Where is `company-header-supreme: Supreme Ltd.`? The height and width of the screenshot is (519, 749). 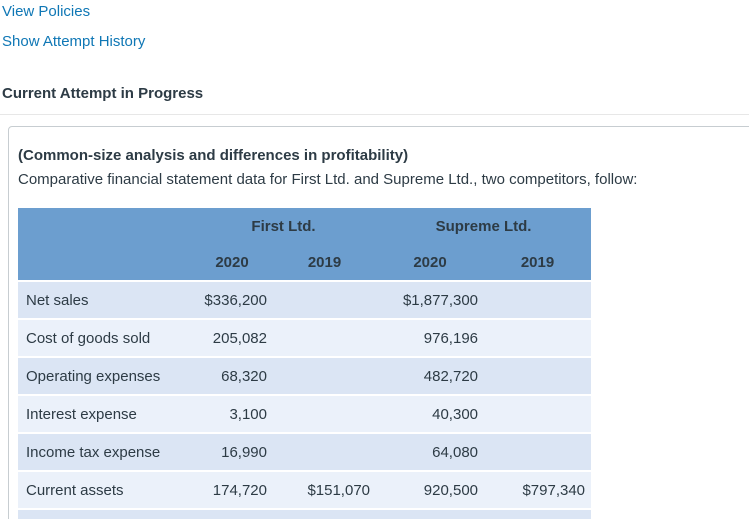
company-header-supreme: Supreme Ltd. is located at coordinates (484, 226).